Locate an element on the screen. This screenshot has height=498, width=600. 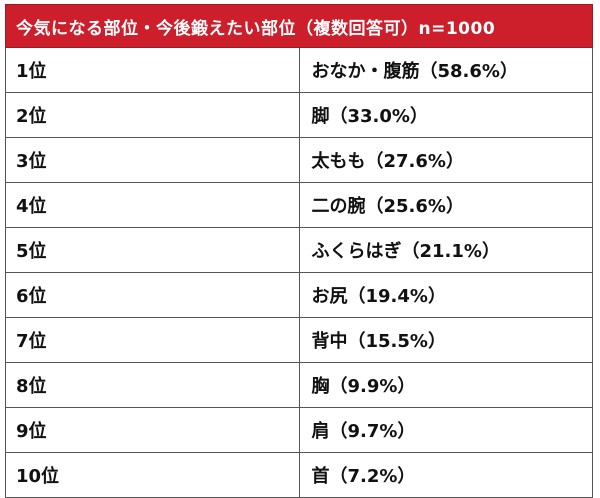
item-cell: 背中（15.5%） is located at coordinates (445, 340).